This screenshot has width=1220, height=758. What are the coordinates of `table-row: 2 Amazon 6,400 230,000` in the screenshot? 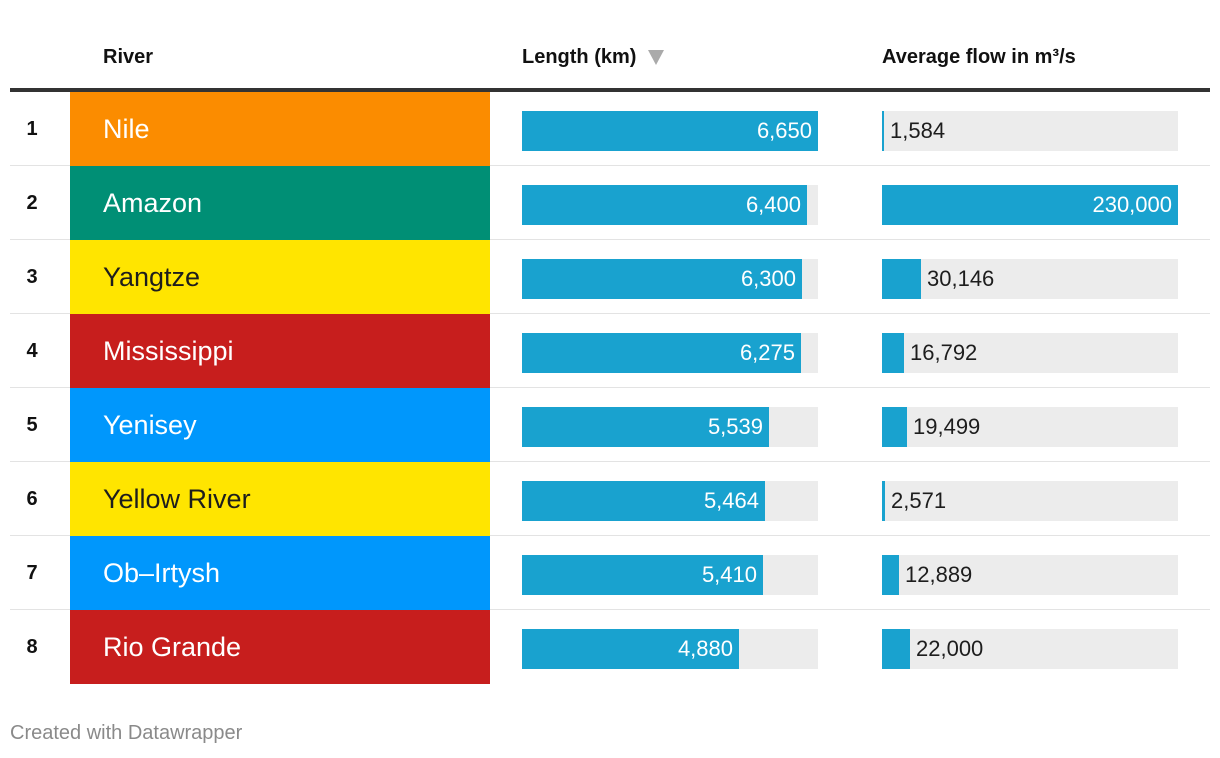 It's located at (610, 203).